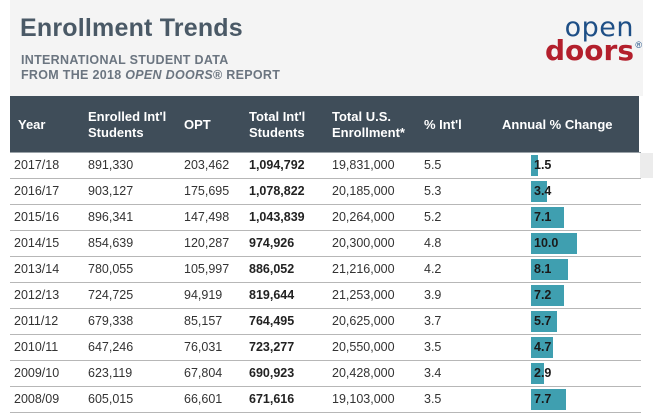 The width and height of the screenshot is (653, 414). I want to click on column-header-total-line2: Students, so click(277, 132).